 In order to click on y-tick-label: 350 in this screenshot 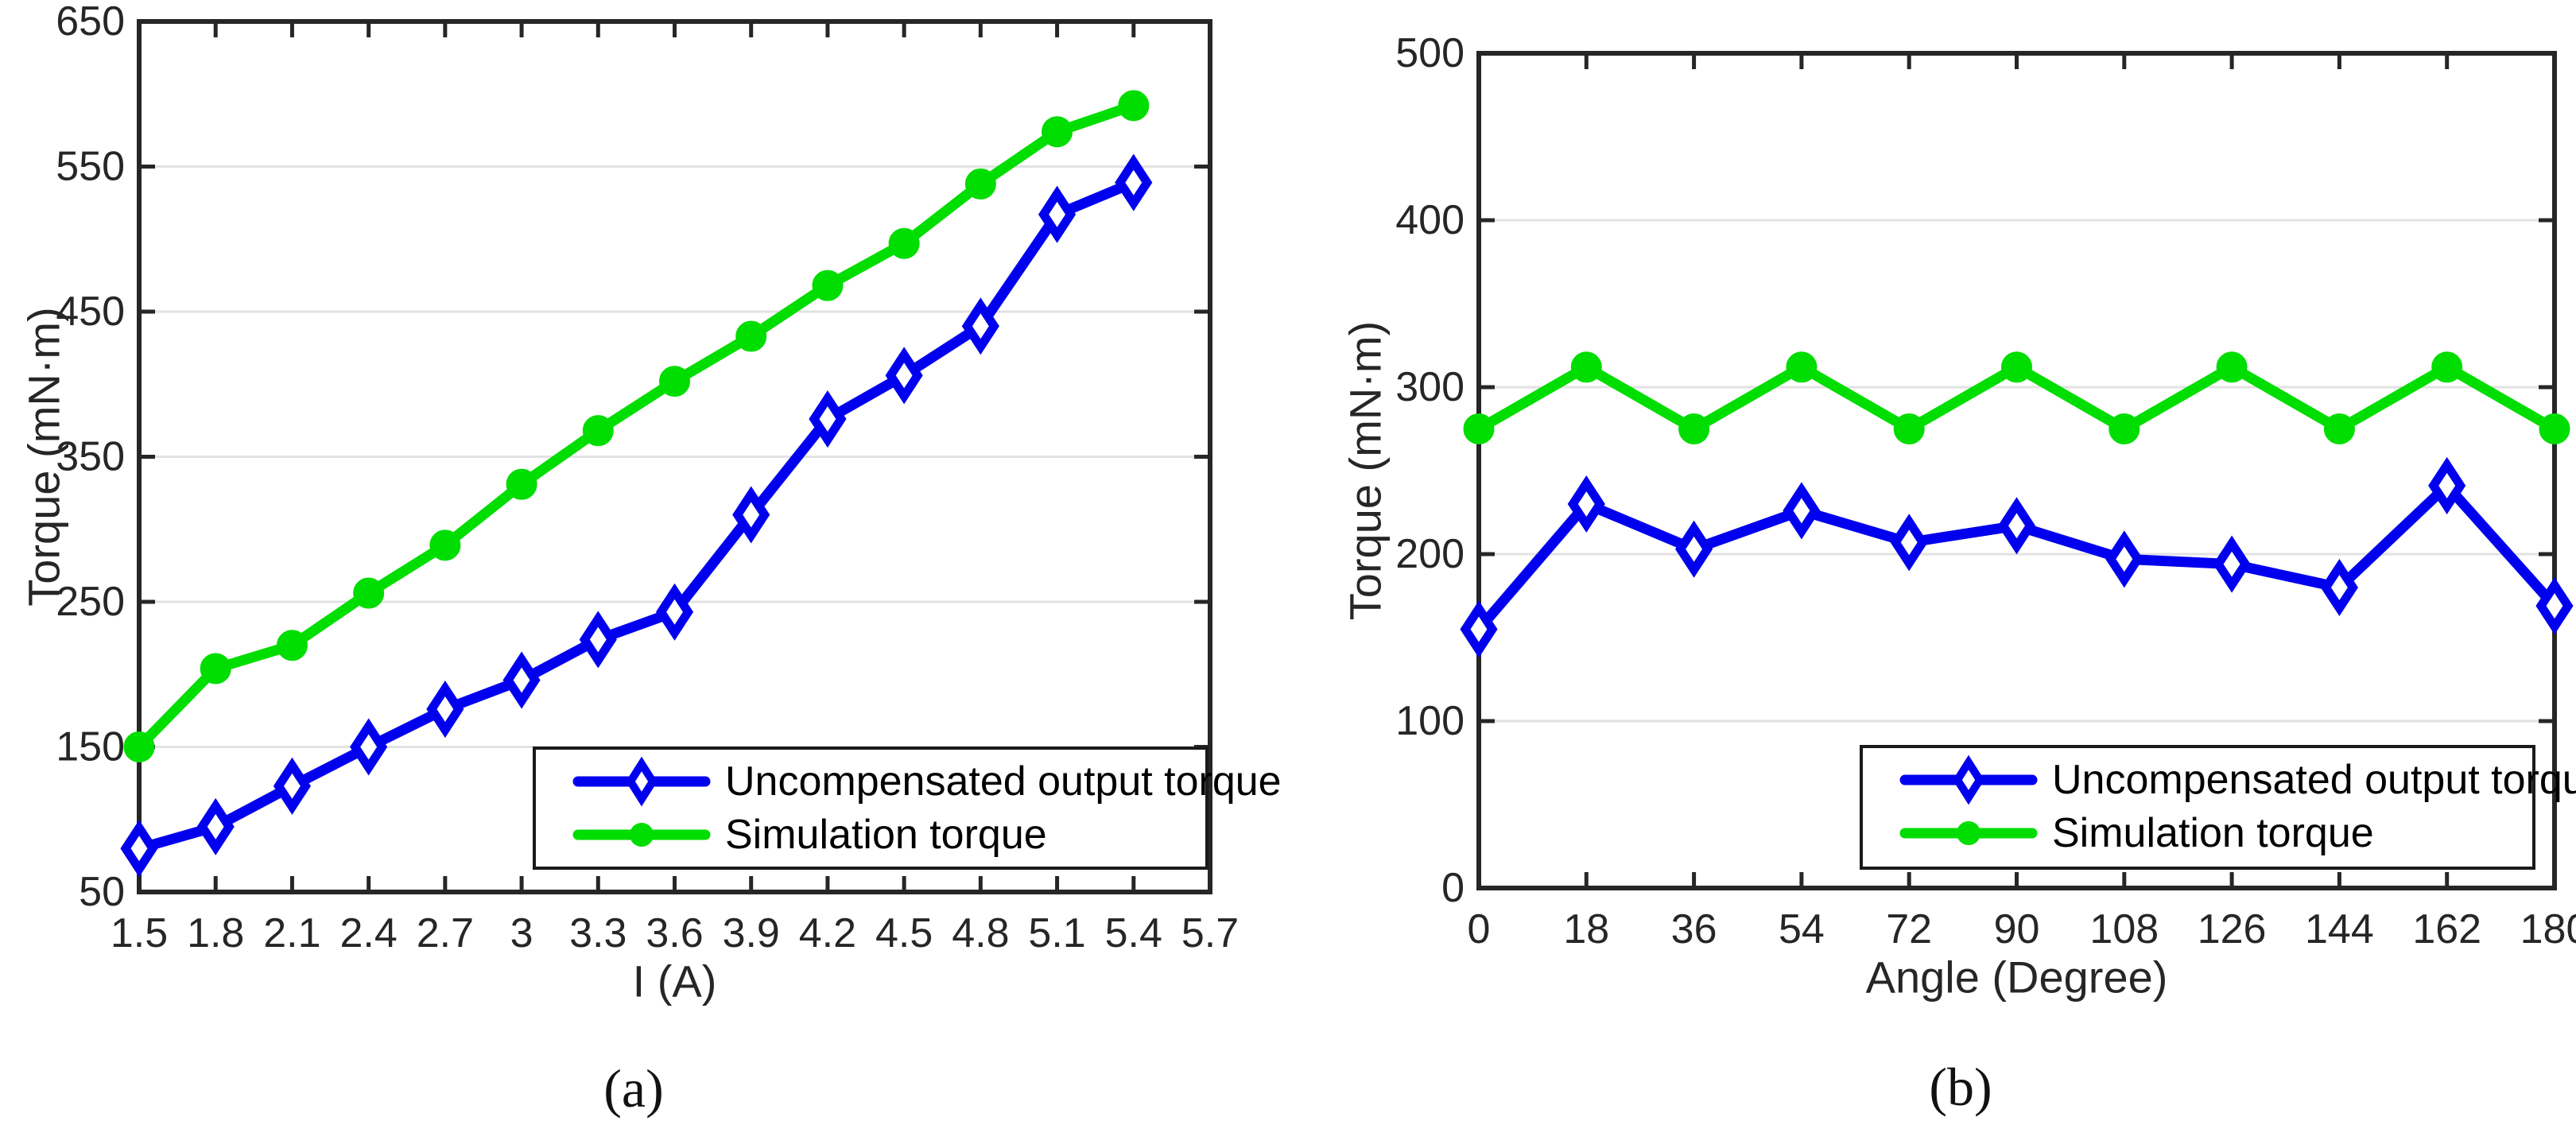, I will do `click(91, 457)`.